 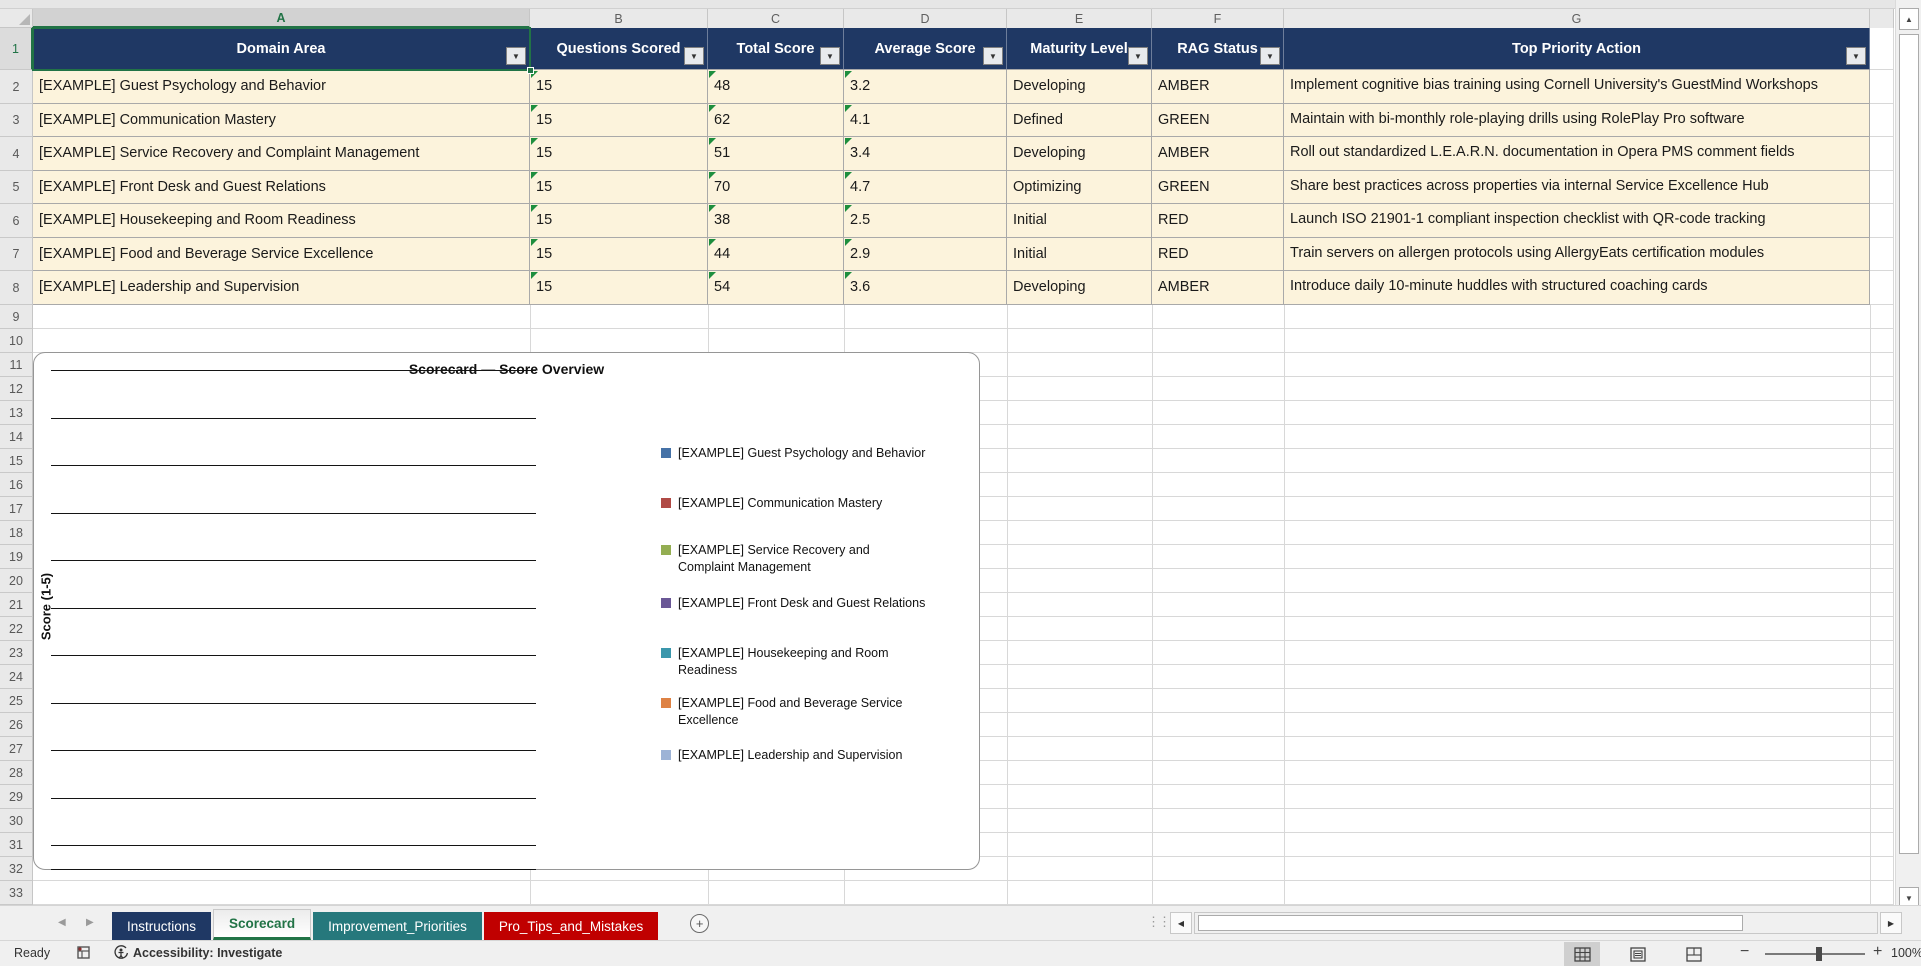 I want to click on cell-average: 3.2, so click(x=925, y=87).